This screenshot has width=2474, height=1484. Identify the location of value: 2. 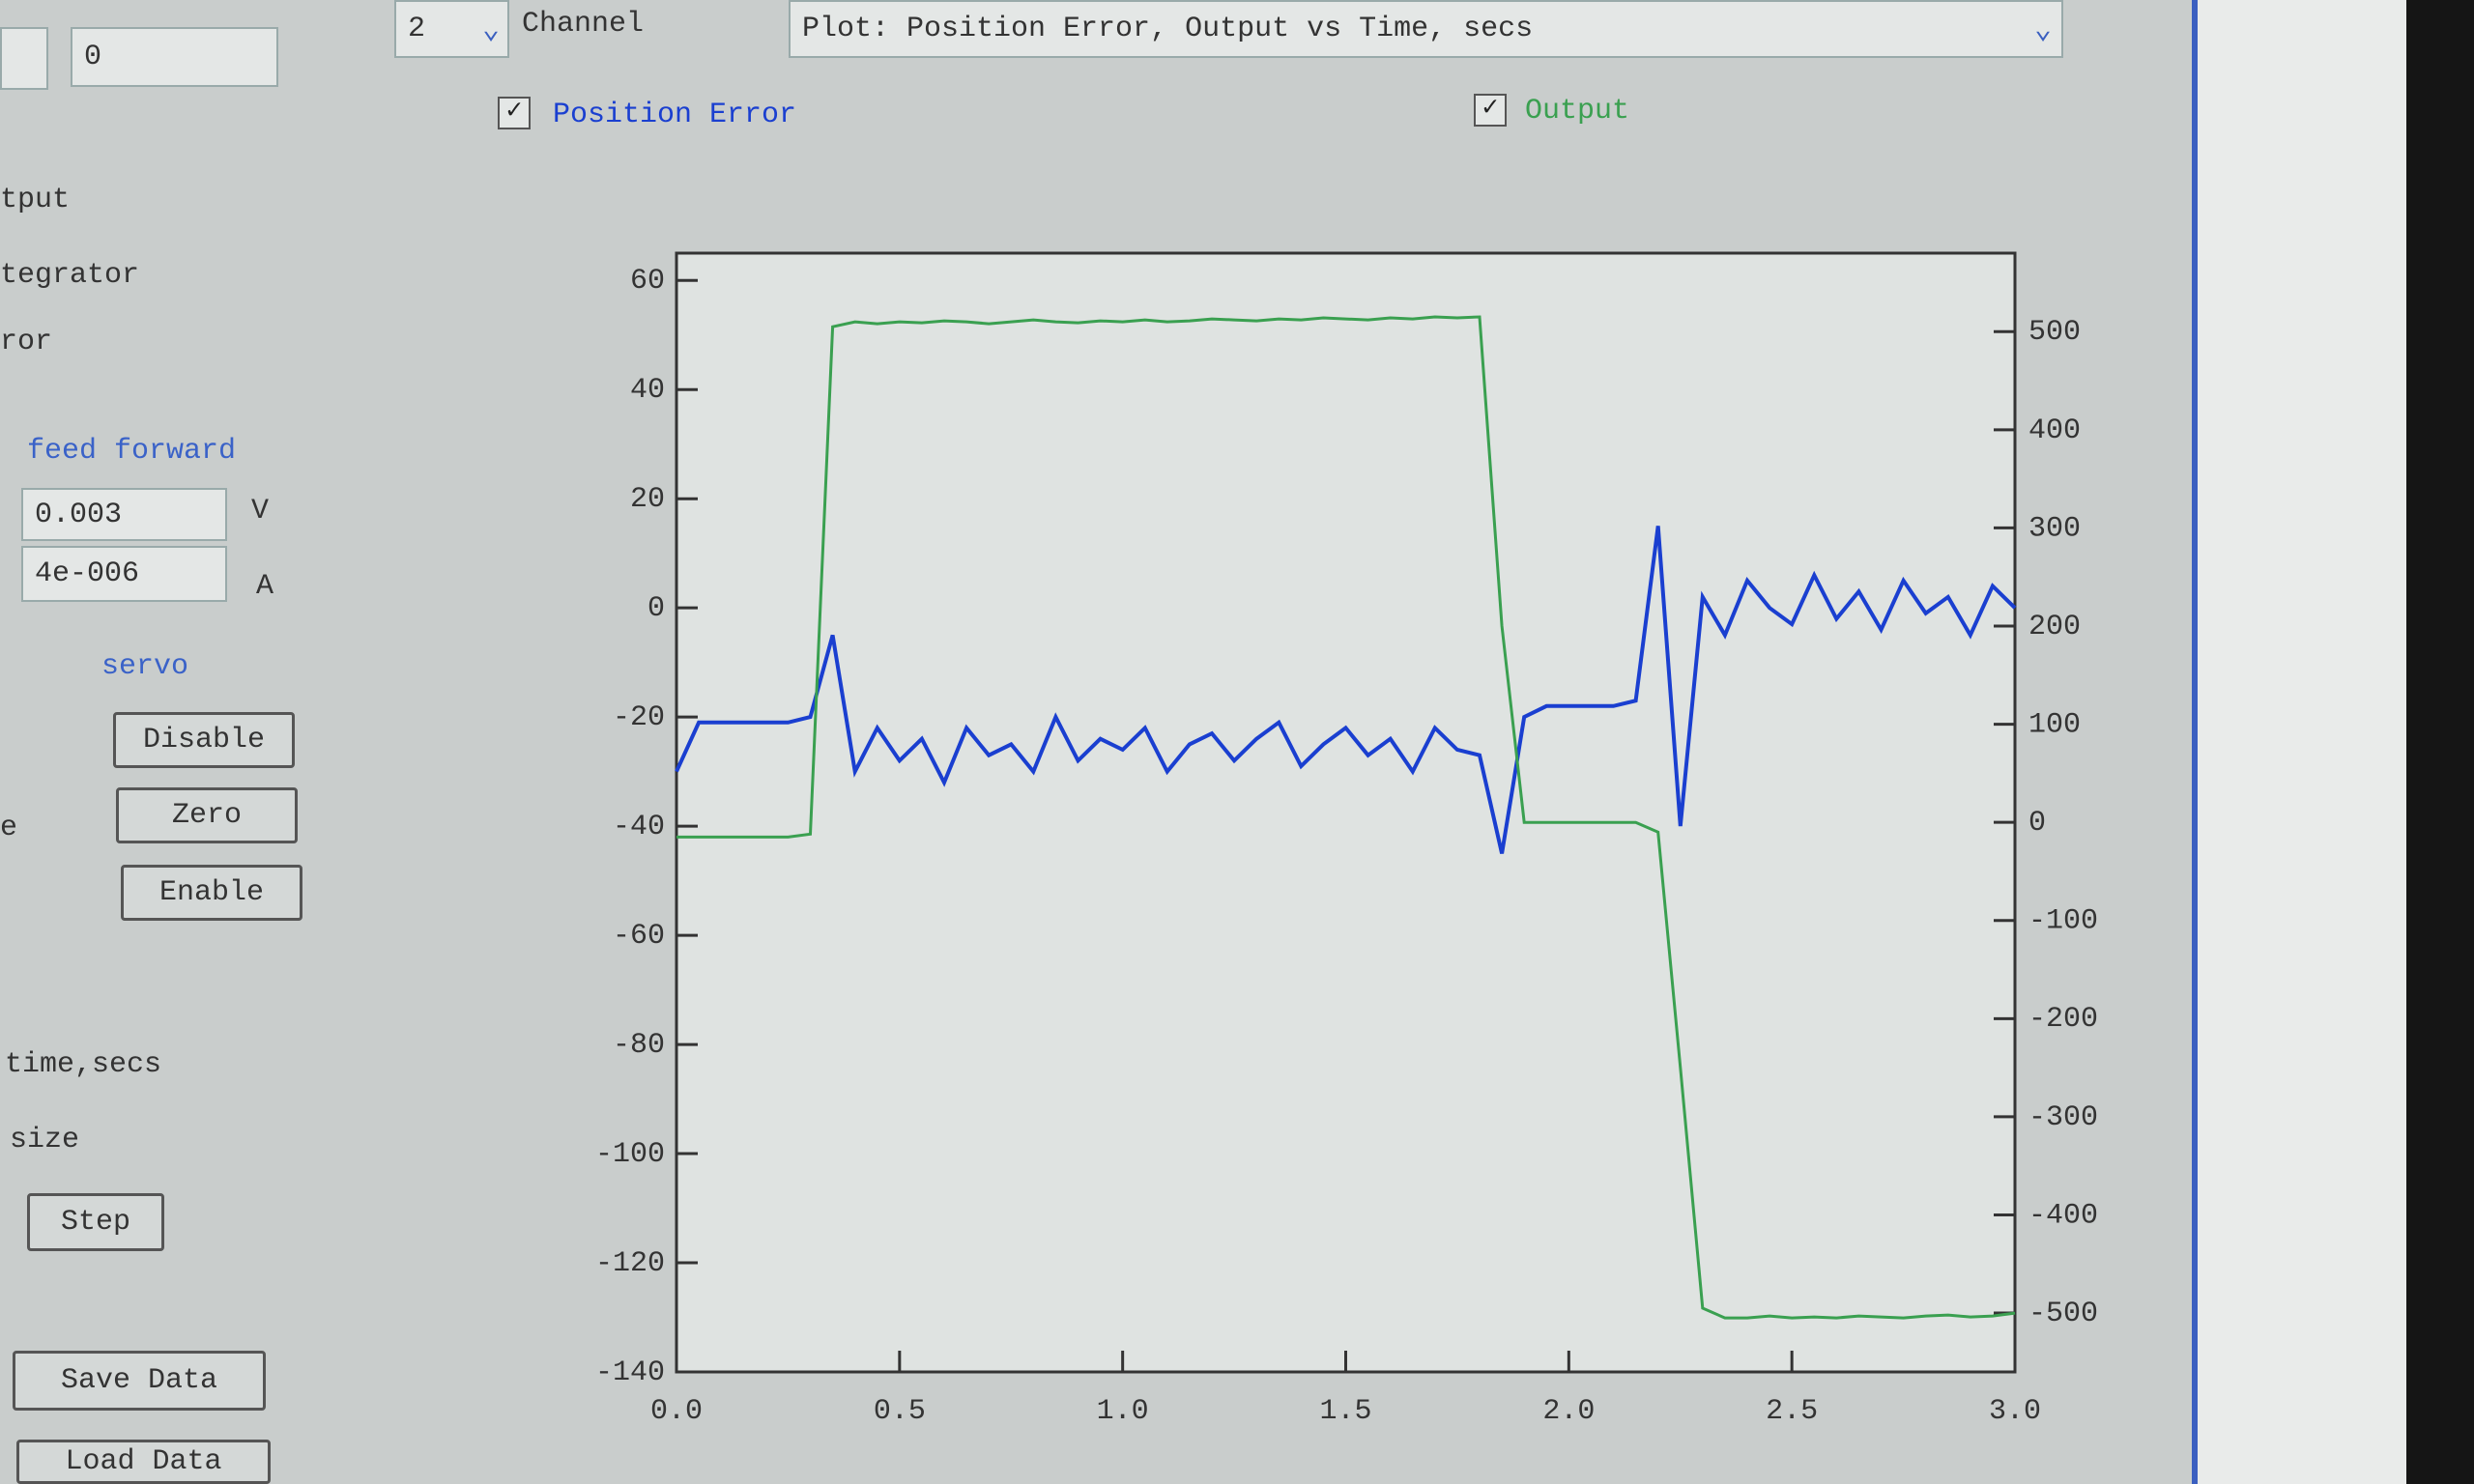
(417, 29).